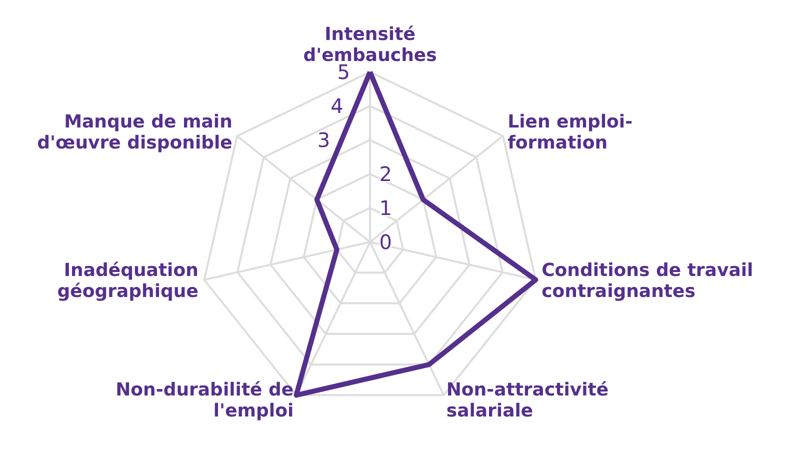 The image size is (789, 454). Describe the element at coordinates (127, 281) in the screenshot. I see `spoke-label: Inadéquation géographique` at that location.